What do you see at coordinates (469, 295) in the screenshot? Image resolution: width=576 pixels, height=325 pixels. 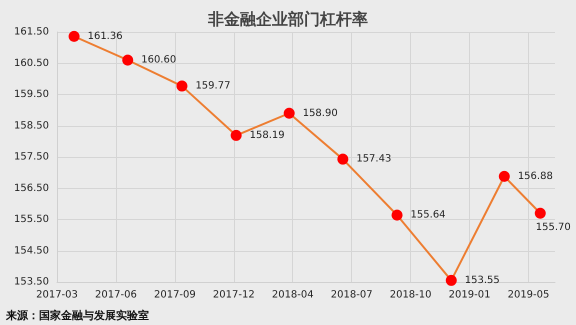 I see `x-tick-label: 2019-01` at bounding box center [469, 295].